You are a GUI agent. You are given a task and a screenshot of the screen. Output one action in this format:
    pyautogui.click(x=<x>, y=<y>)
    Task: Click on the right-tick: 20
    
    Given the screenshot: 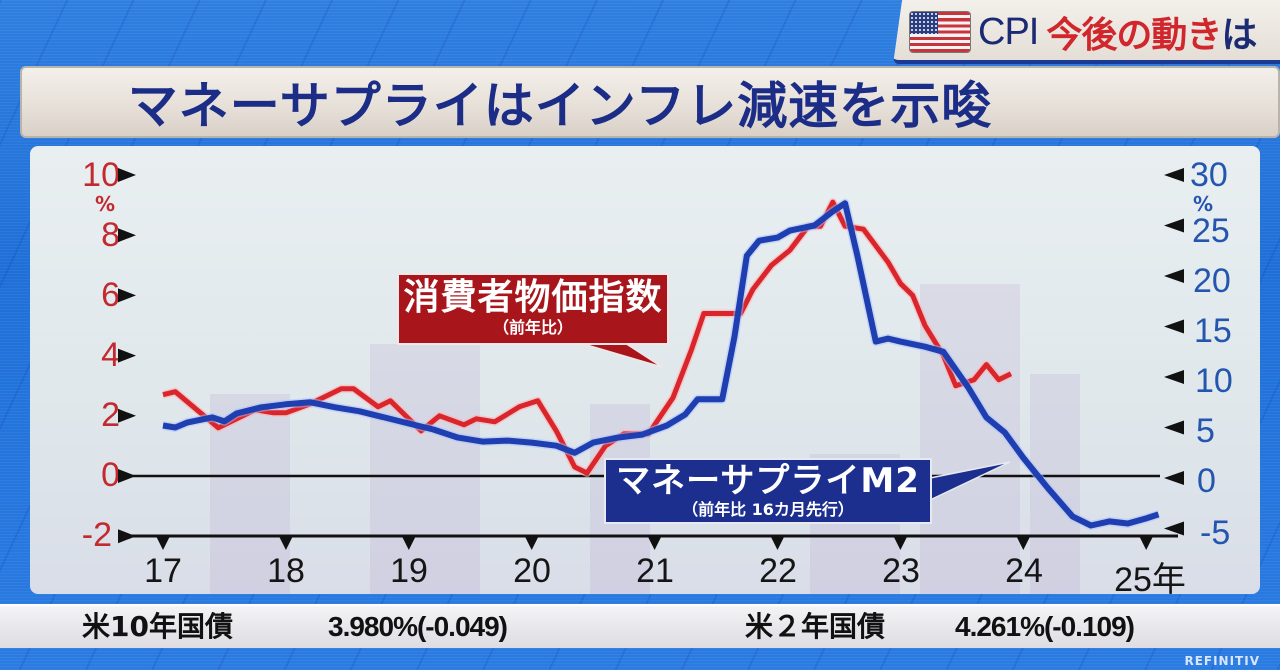 What is the action you would take?
    pyautogui.click(x=1212, y=281)
    